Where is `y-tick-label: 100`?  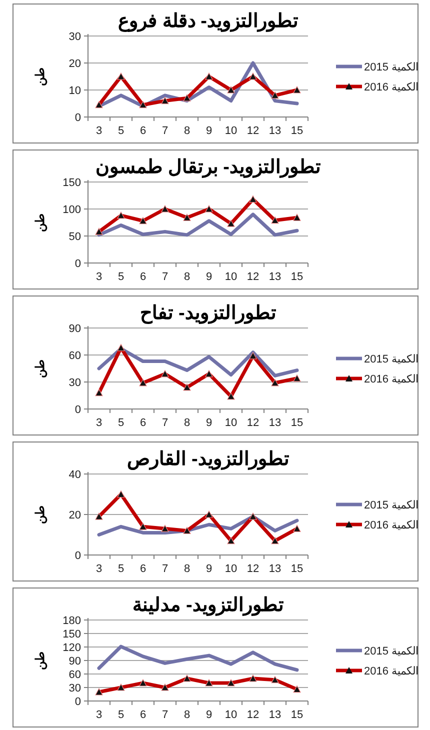 y-tick-label: 100 is located at coordinates (71, 210).